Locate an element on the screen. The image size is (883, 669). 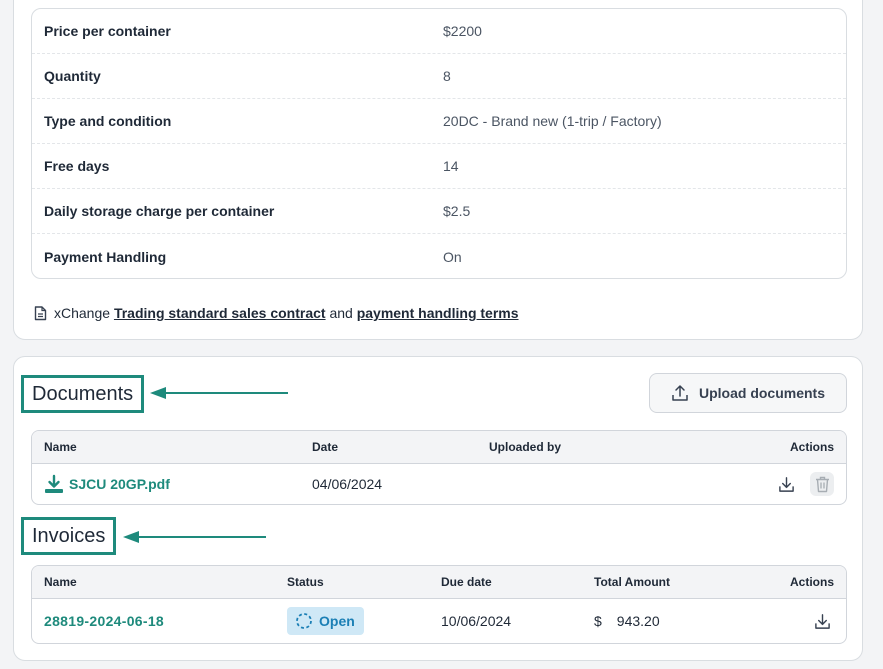
upload-documents-button: Upload documents is located at coordinates (748, 393).